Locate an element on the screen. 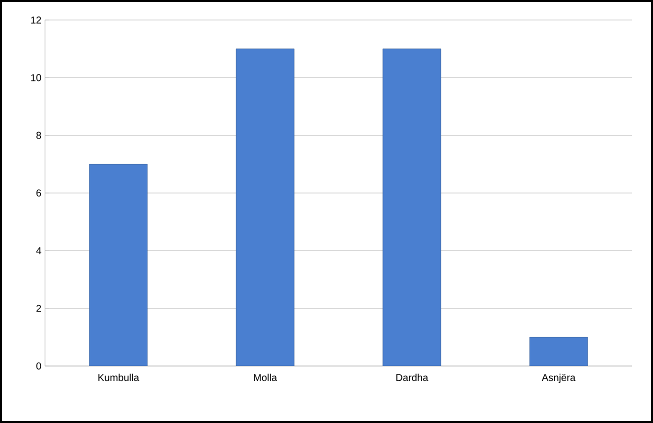 The image size is (653, 423). y-tick-label: 12 is located at coordinates (36, 20).